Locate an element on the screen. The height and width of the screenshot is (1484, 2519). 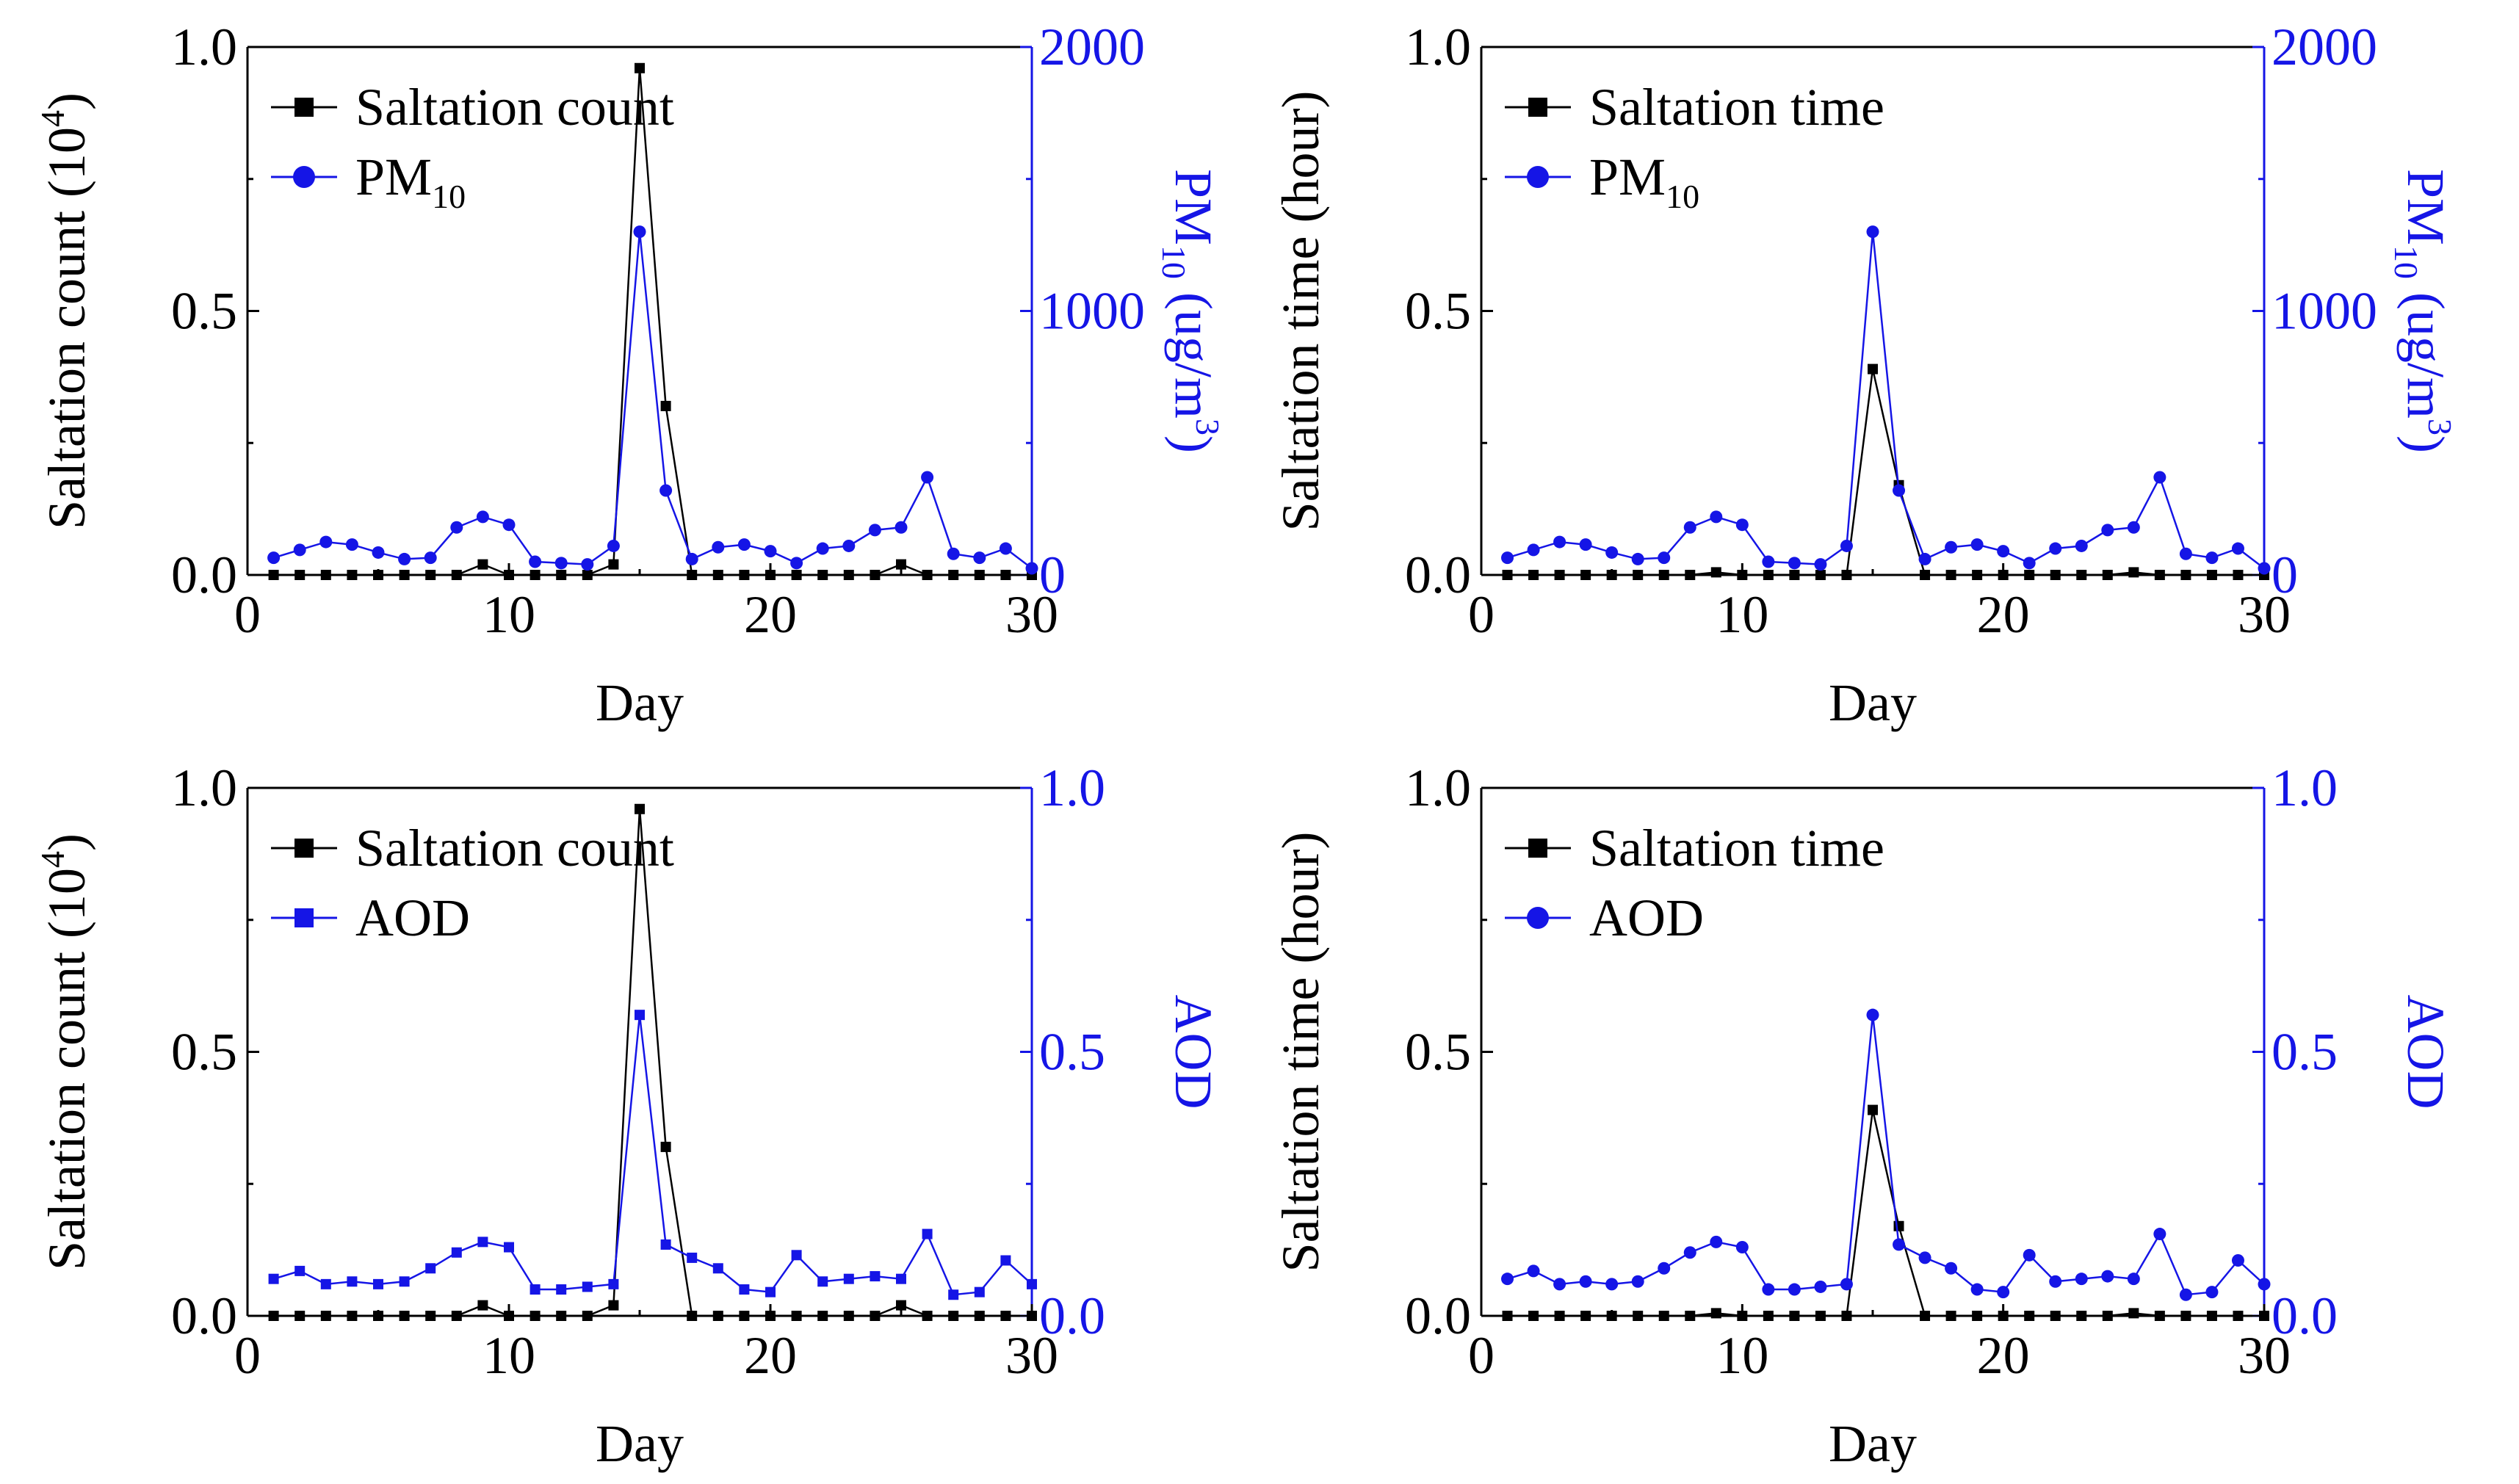
y-right-label-superscript: 3 is located at coordinates (1208, 427).